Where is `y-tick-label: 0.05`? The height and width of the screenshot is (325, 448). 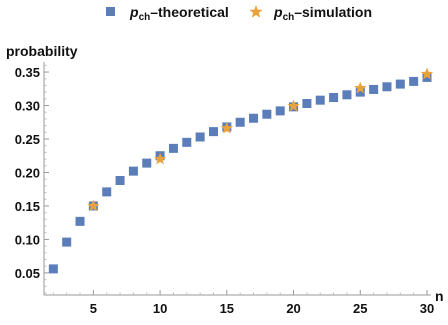 y-tick-label: 0.05 is located at coordinates (27, 273).